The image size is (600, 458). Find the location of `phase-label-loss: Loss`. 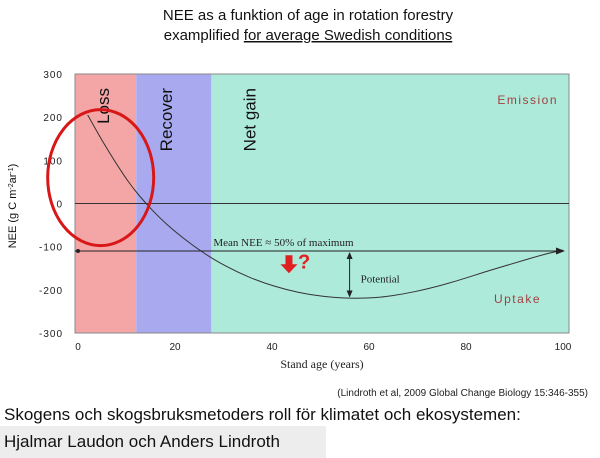

phase-label-loss: Loss is located at coordinates (103, 106).